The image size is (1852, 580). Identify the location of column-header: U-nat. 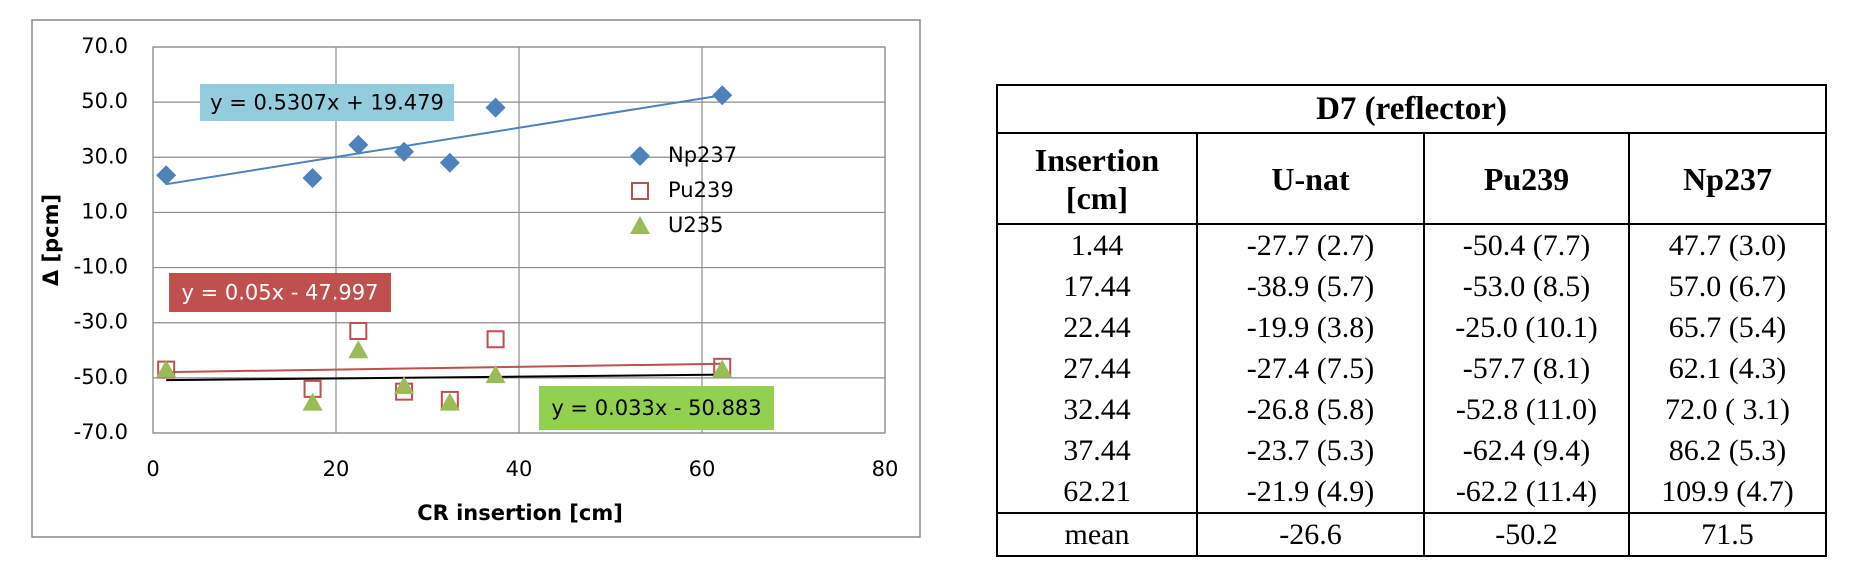
(1310, 178).